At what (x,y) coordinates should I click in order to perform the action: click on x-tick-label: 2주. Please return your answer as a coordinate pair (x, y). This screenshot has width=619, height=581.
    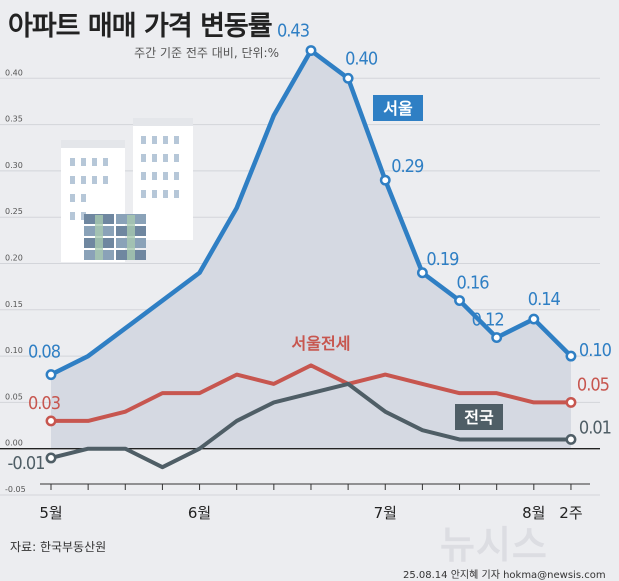
    Looking at the image, I should click on (570, 513).